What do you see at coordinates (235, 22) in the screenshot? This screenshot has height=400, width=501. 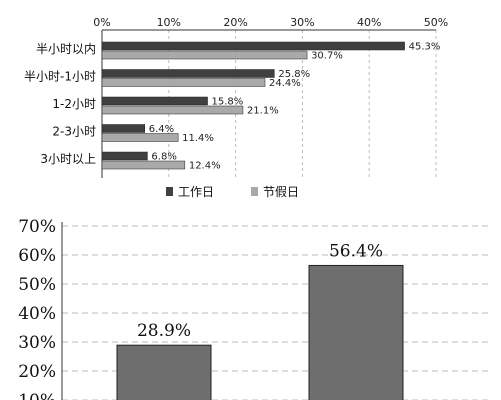 I see `chart-1-x-tick-label: 20%` at bounding box center [235, 22].